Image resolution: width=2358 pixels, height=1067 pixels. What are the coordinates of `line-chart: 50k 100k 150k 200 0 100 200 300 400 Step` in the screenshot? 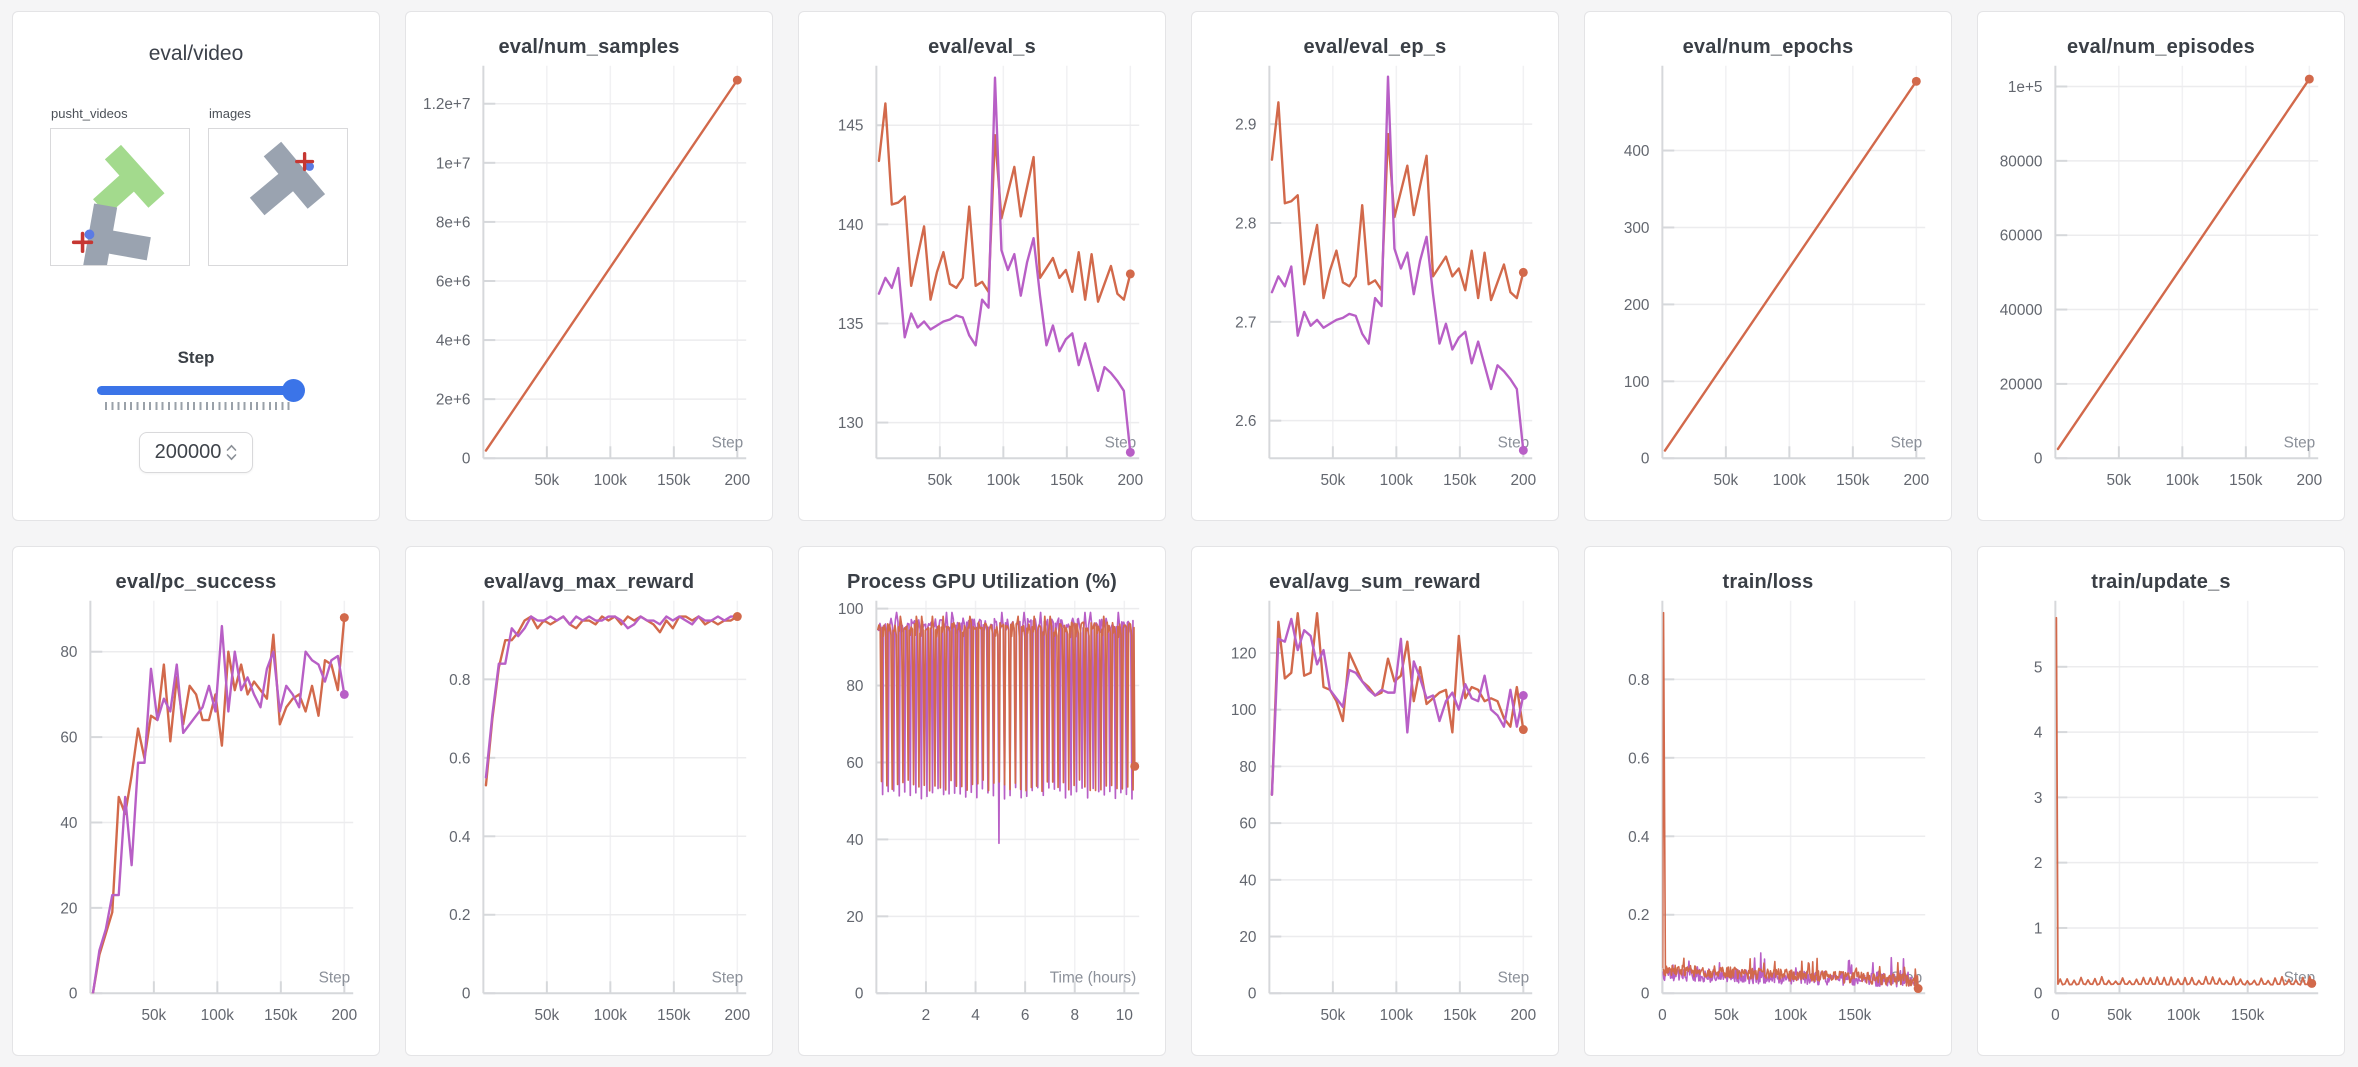 It's located at (1768, 266).